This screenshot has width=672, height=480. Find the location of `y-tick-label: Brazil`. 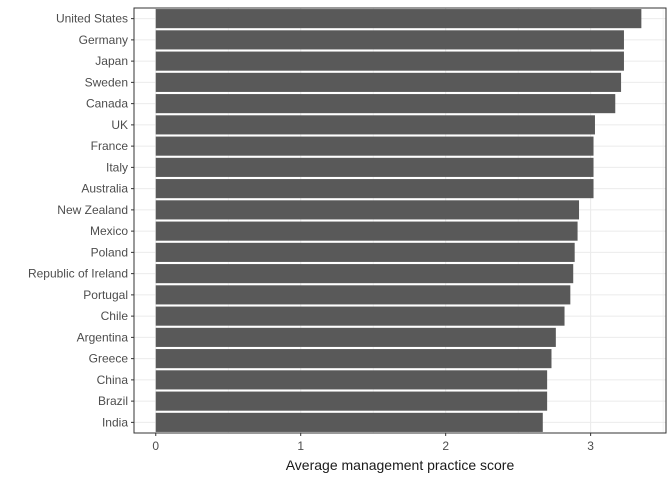

y-tick-label: Brazil is located at coordinates (113, 401).